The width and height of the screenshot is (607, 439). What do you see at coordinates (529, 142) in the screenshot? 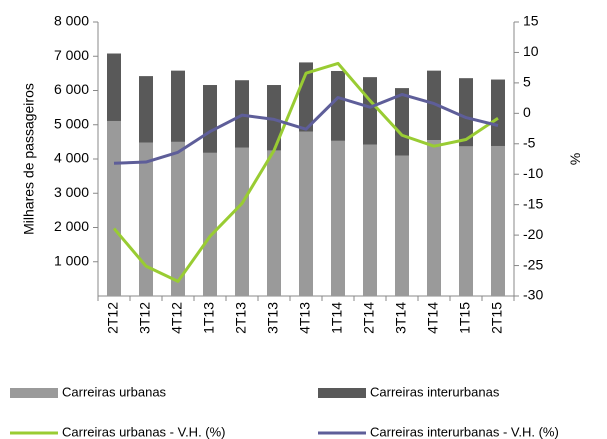
I see `y2-tick-label: -5` at bounding box center [529, 142].